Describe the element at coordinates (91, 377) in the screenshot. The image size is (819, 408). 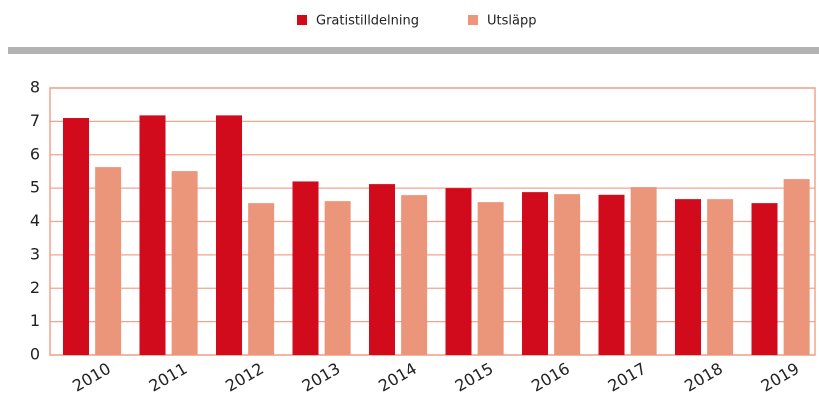
I see `x-tick-label: 2010` at that location.